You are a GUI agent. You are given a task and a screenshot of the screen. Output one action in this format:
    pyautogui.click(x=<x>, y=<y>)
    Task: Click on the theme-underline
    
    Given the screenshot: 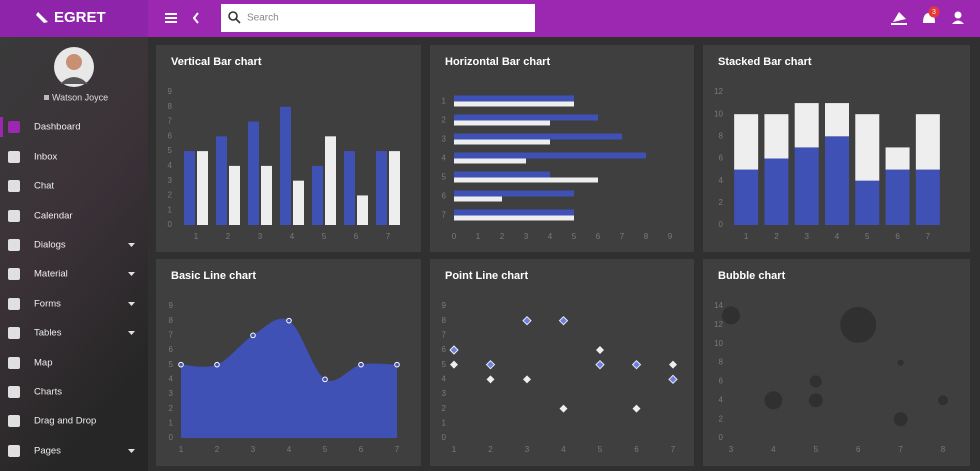 What is the action you would take?
    pyautogui.click(x=899, y=24)
    